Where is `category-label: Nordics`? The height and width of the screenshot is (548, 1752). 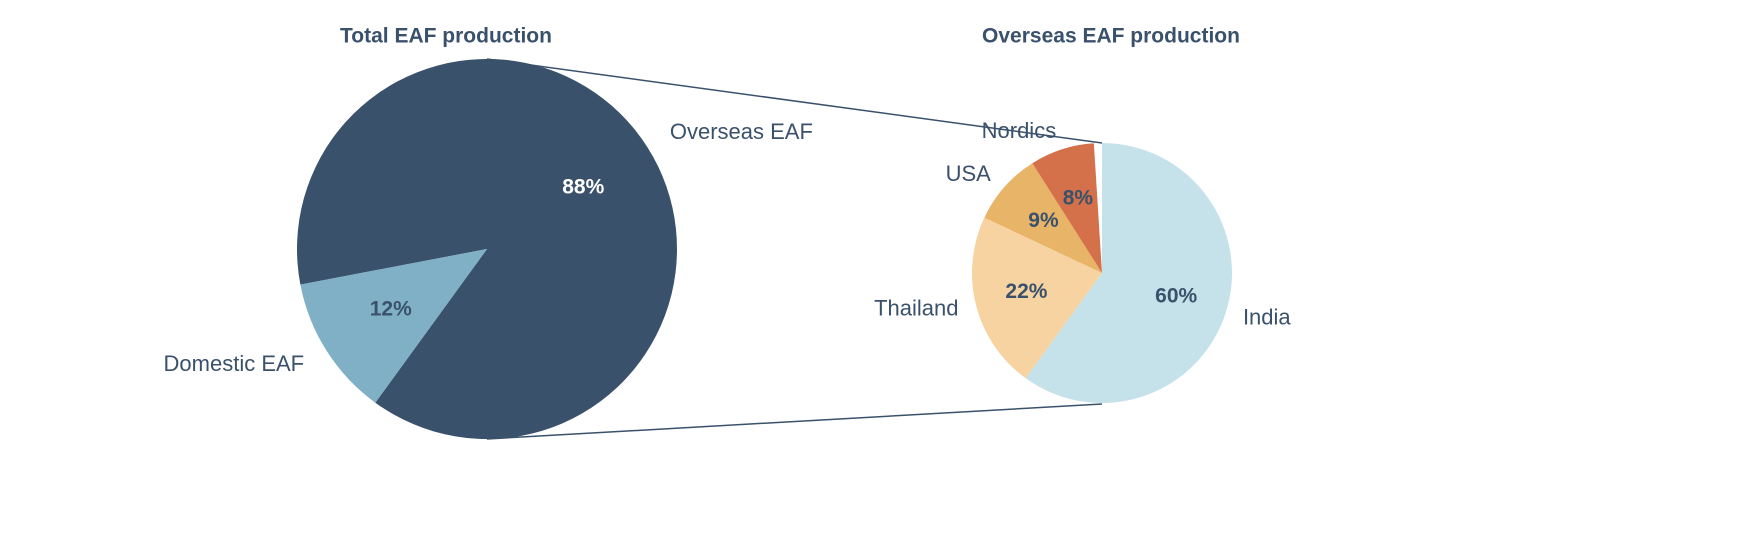
category-label: Nordics is located at coordinates (1019, 130).